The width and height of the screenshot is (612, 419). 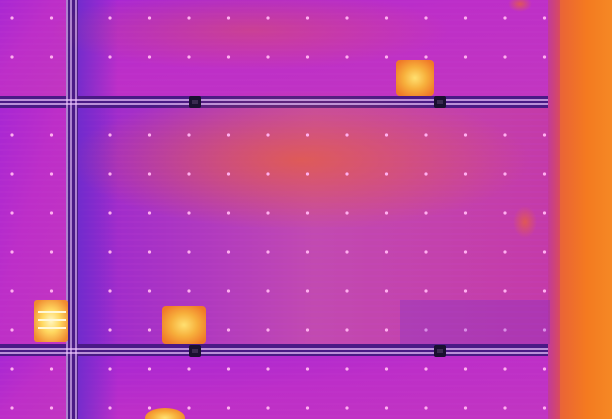 I want to click on roof-edge-hot, so click(x=586, y=209).